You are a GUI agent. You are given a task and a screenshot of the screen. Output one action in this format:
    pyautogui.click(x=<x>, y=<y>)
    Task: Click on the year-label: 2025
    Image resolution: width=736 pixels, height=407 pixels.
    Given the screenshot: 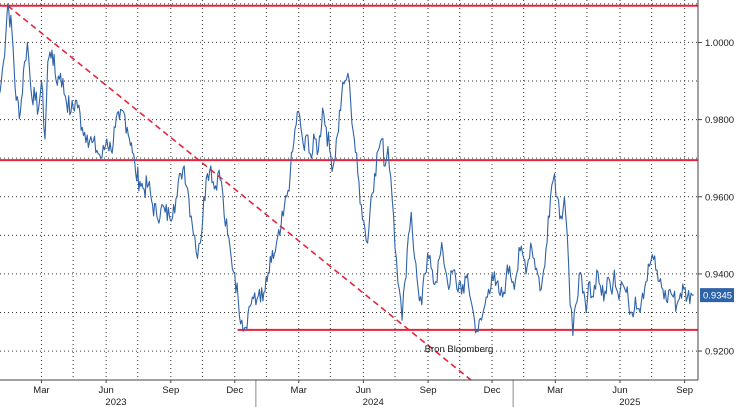 What is the action you would take?
    pyautogui.click(x=629, y=402)
    